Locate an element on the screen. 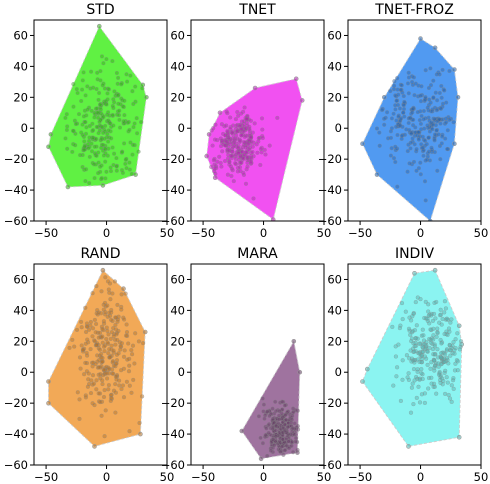 This screenshot has width=490, height=484. y-tick-label: 60 is located at coordinates (334, 35).